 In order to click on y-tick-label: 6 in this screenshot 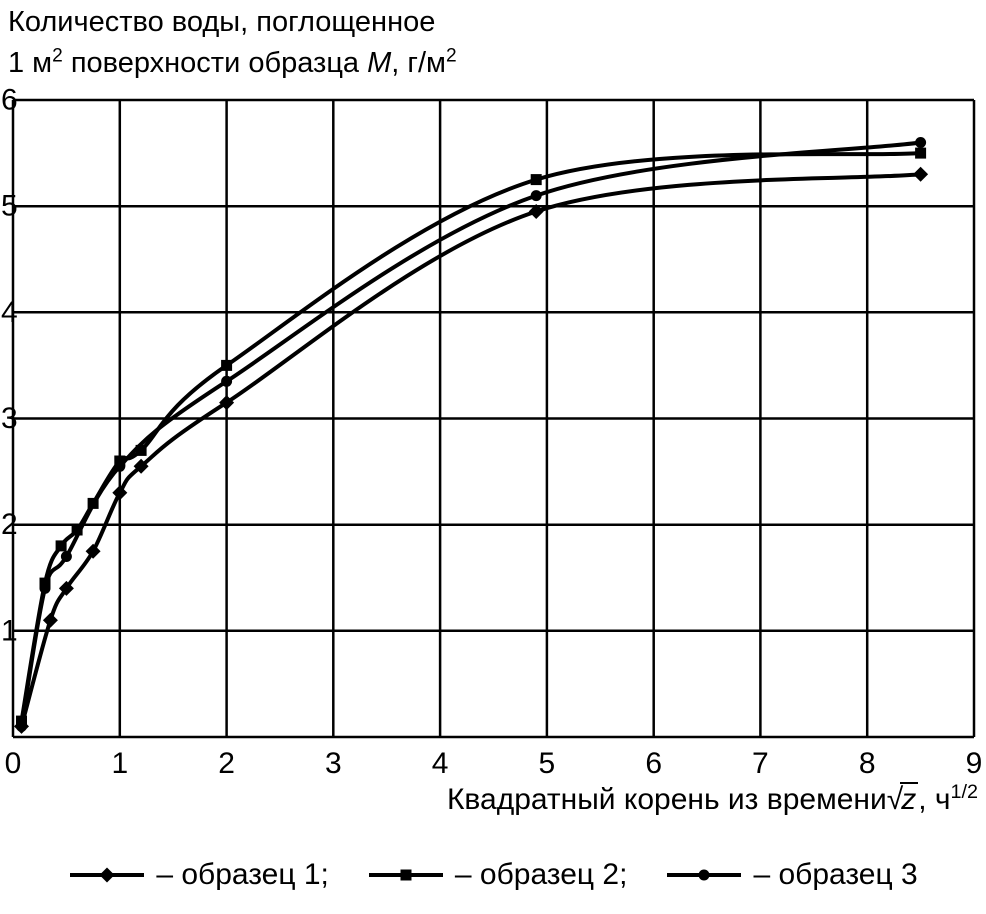, I will do `click(9, 100)`.